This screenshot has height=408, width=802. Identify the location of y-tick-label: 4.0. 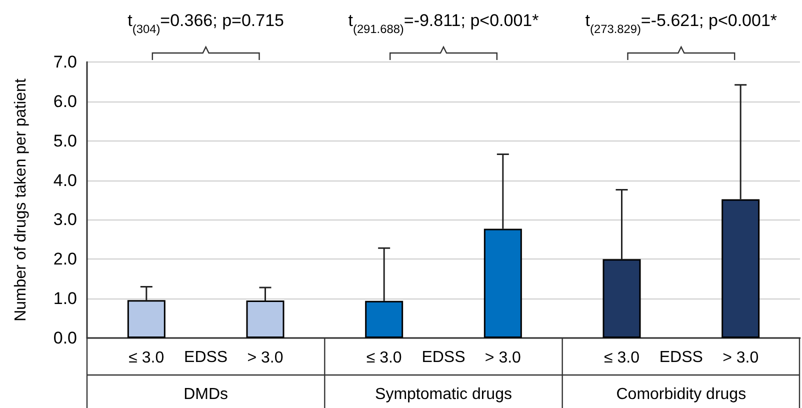
(65, 180).